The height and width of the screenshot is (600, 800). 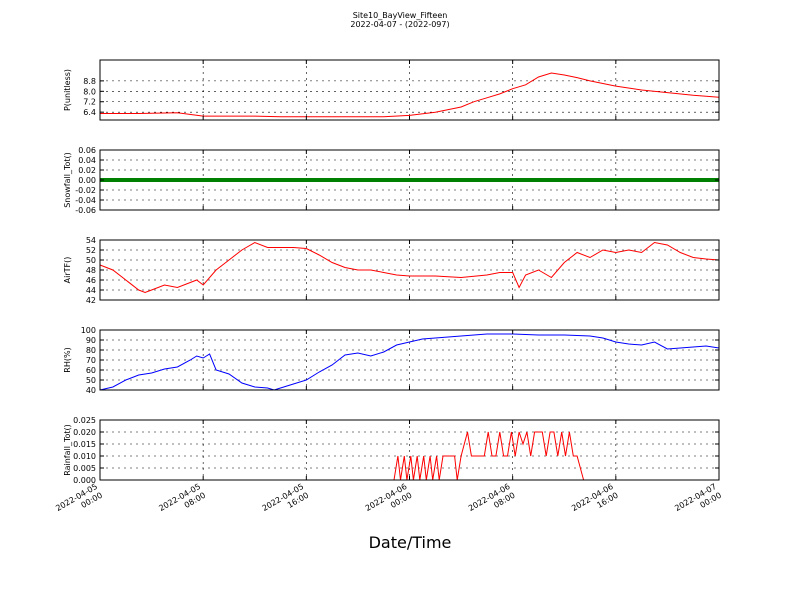 What do you see at coordinates (85, 210) in the screenshot?
I see `y-tick-label: -0.06` at bounding box center [85, 210].